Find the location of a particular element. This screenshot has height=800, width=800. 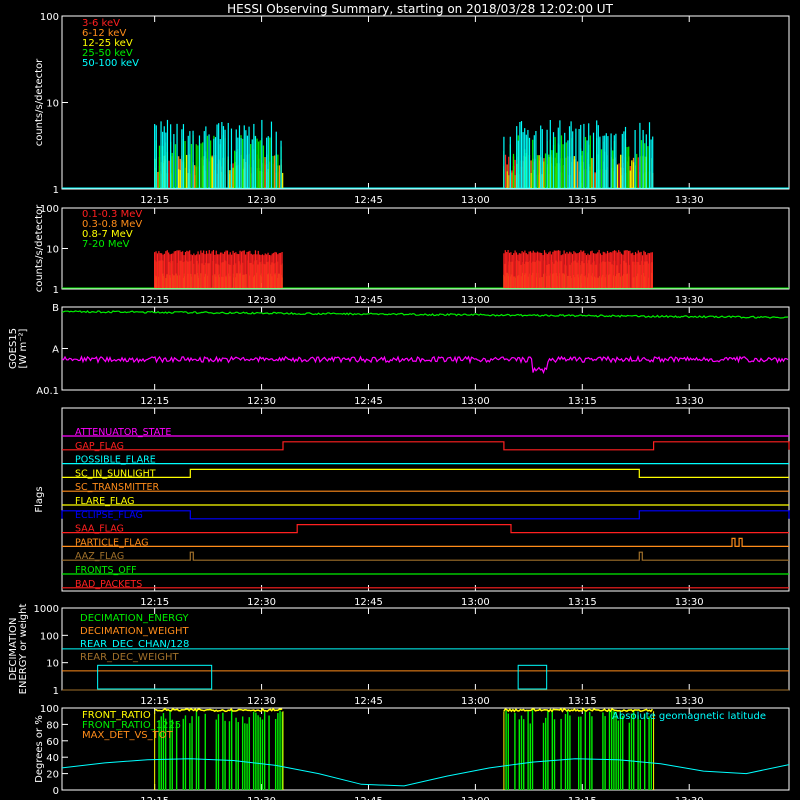

goes-xtick-label: 13:30 is located at coordinates (689, 401).